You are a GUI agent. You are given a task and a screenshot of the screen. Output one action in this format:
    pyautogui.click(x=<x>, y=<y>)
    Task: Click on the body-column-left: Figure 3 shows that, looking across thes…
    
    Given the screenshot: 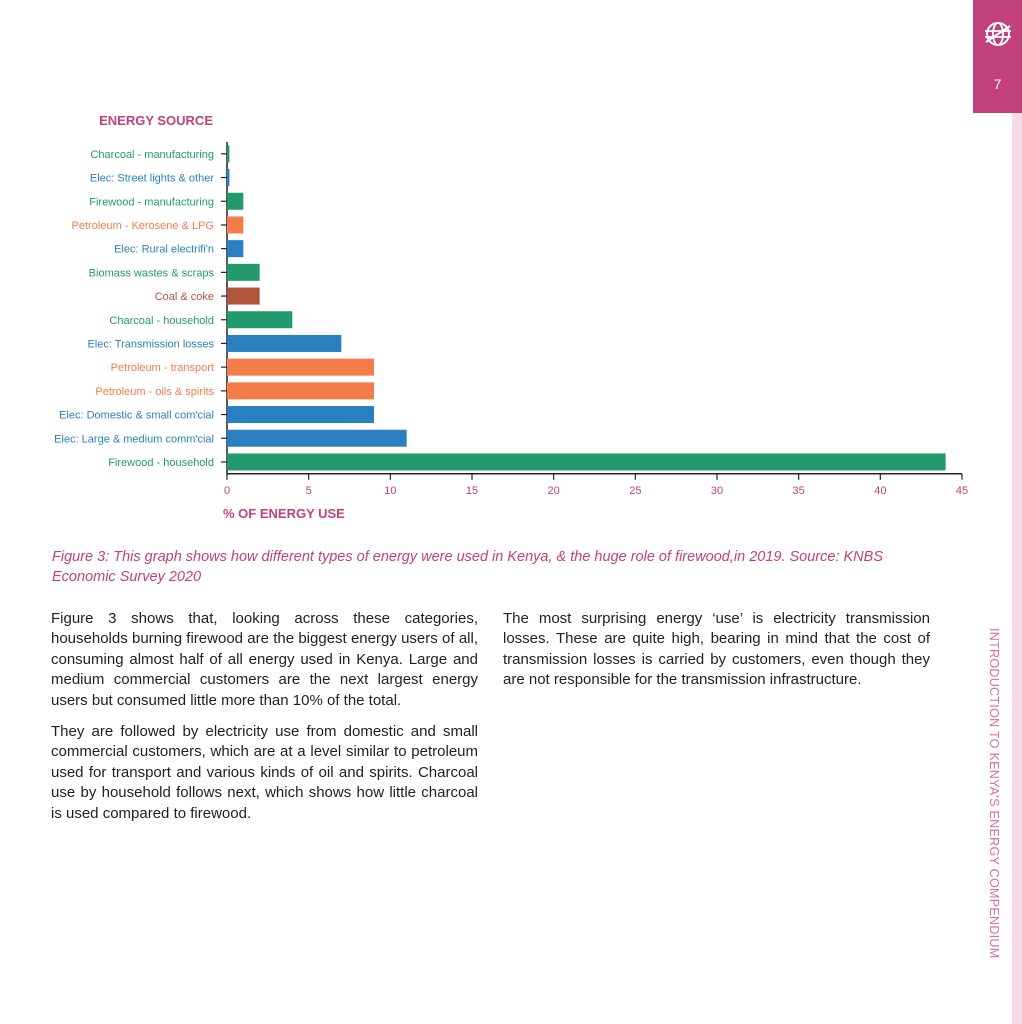 What is the action you would take?
    pyautogui.click(x=264, y=722)
    